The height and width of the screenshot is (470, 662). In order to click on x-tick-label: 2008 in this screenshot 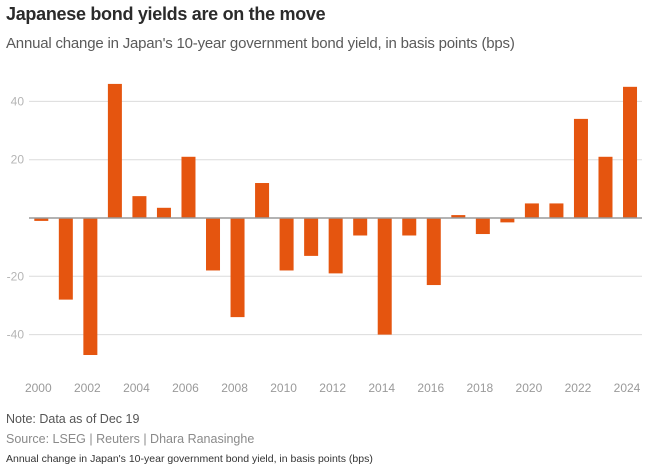, I will do `click(234, 388)`.